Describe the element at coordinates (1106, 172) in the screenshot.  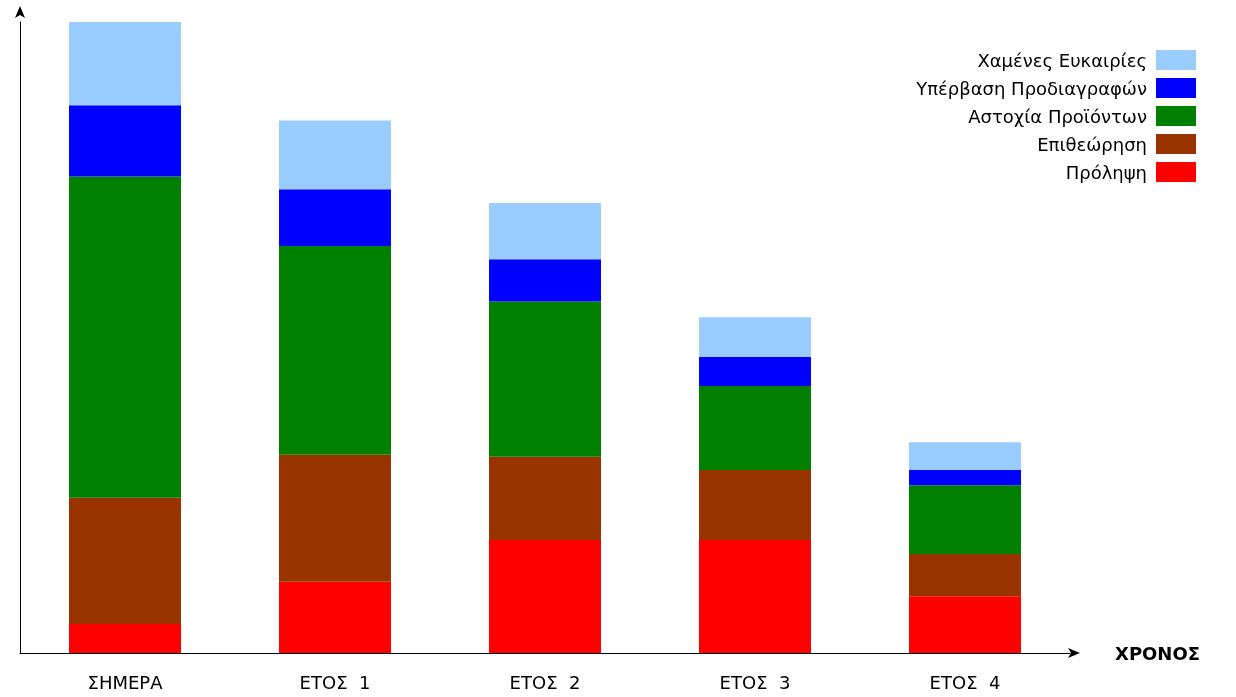
I see `legend-label: Πρόληψη` at that location.